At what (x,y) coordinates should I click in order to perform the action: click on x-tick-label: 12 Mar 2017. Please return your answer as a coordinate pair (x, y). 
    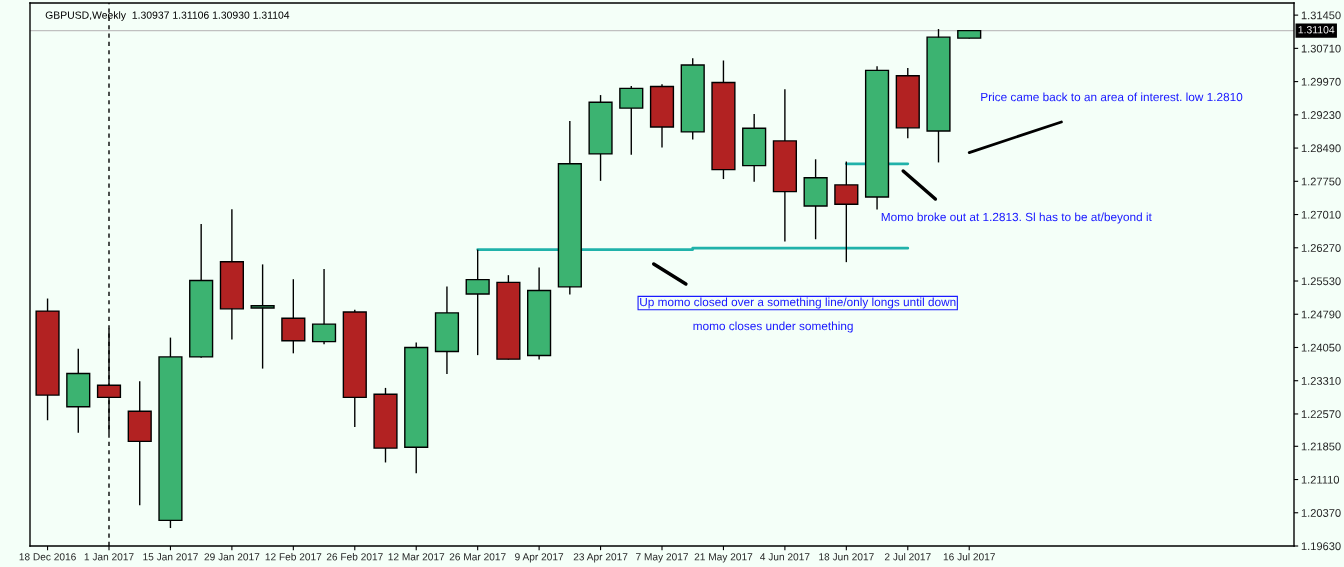
    Looking at the image, I should click on (416, 557).